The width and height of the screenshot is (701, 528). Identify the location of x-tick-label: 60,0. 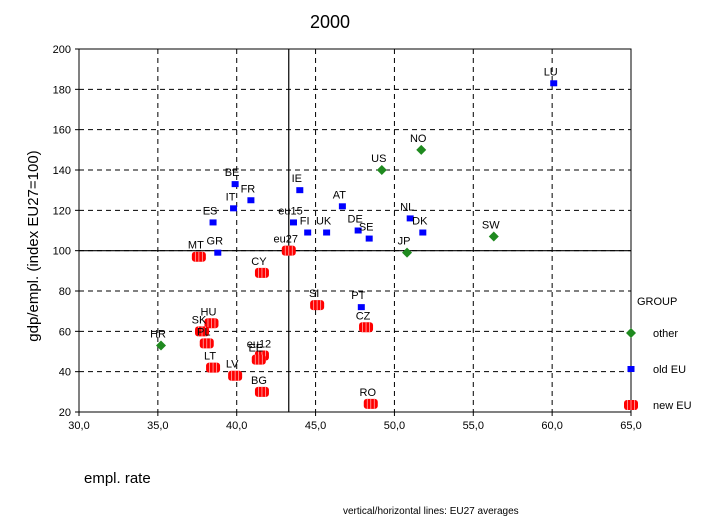
(551, 426).